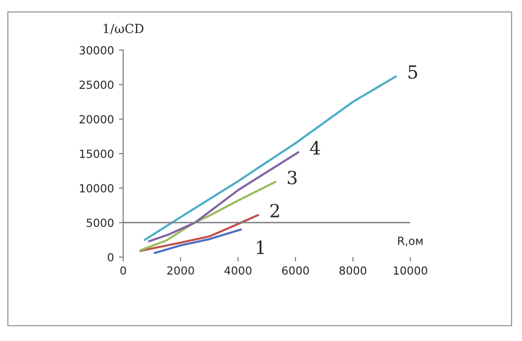  Describe the element at coordinates (97, 85) in the screenshot. I see `y-tick-label: 25000` at that location.